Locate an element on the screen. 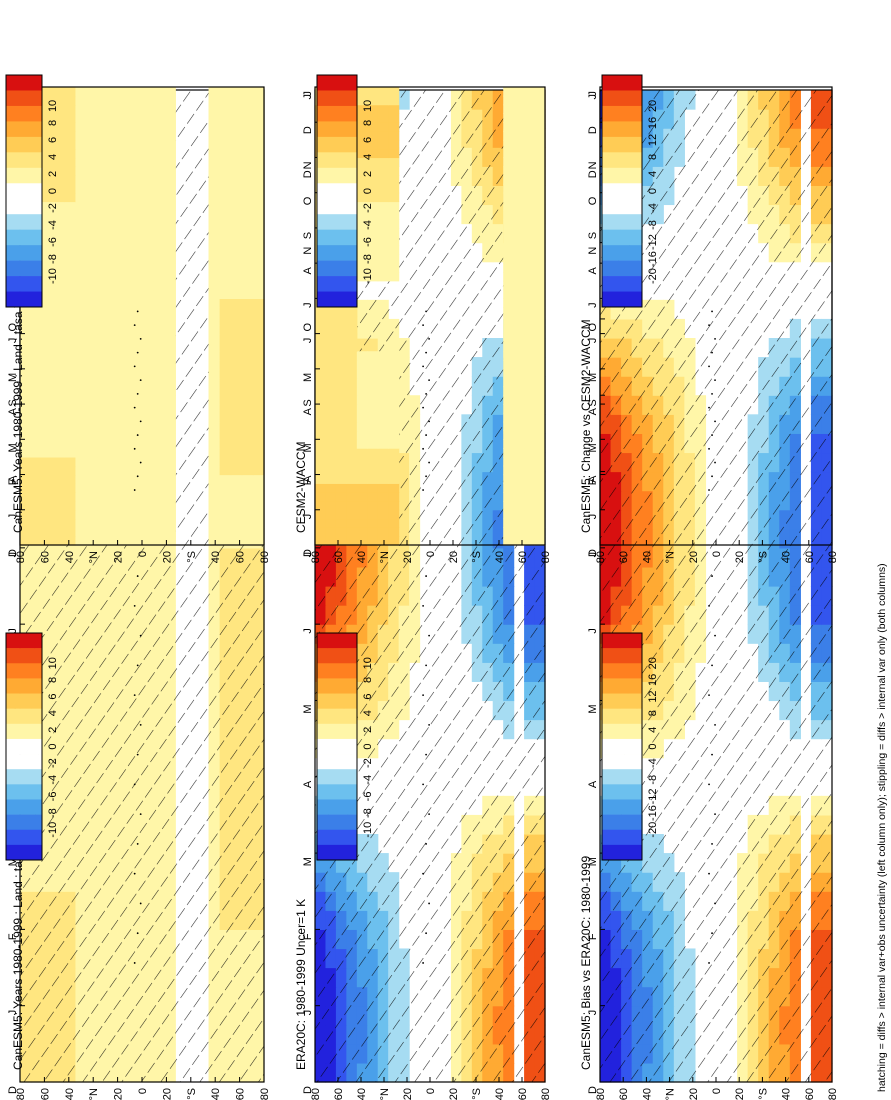 The height and width of the screenshot is (1100, 891). x-tick-label: O is located at coordinates (308, 200).